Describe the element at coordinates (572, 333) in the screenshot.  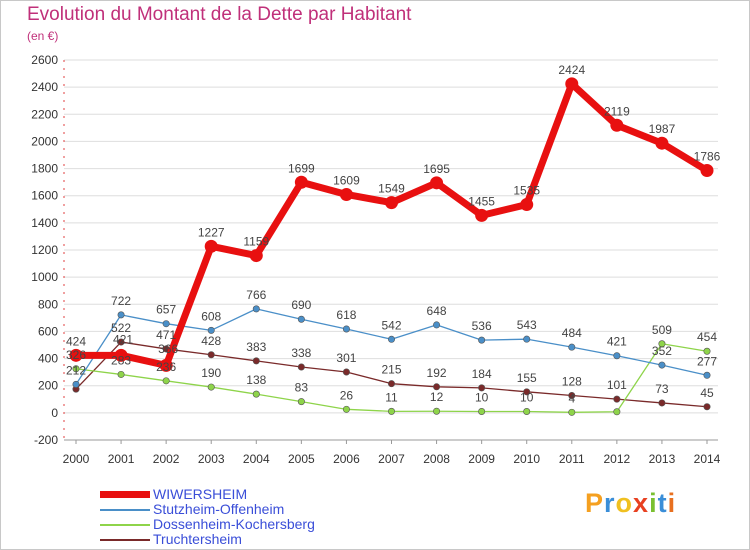
I see `data-label: 484` at that location.